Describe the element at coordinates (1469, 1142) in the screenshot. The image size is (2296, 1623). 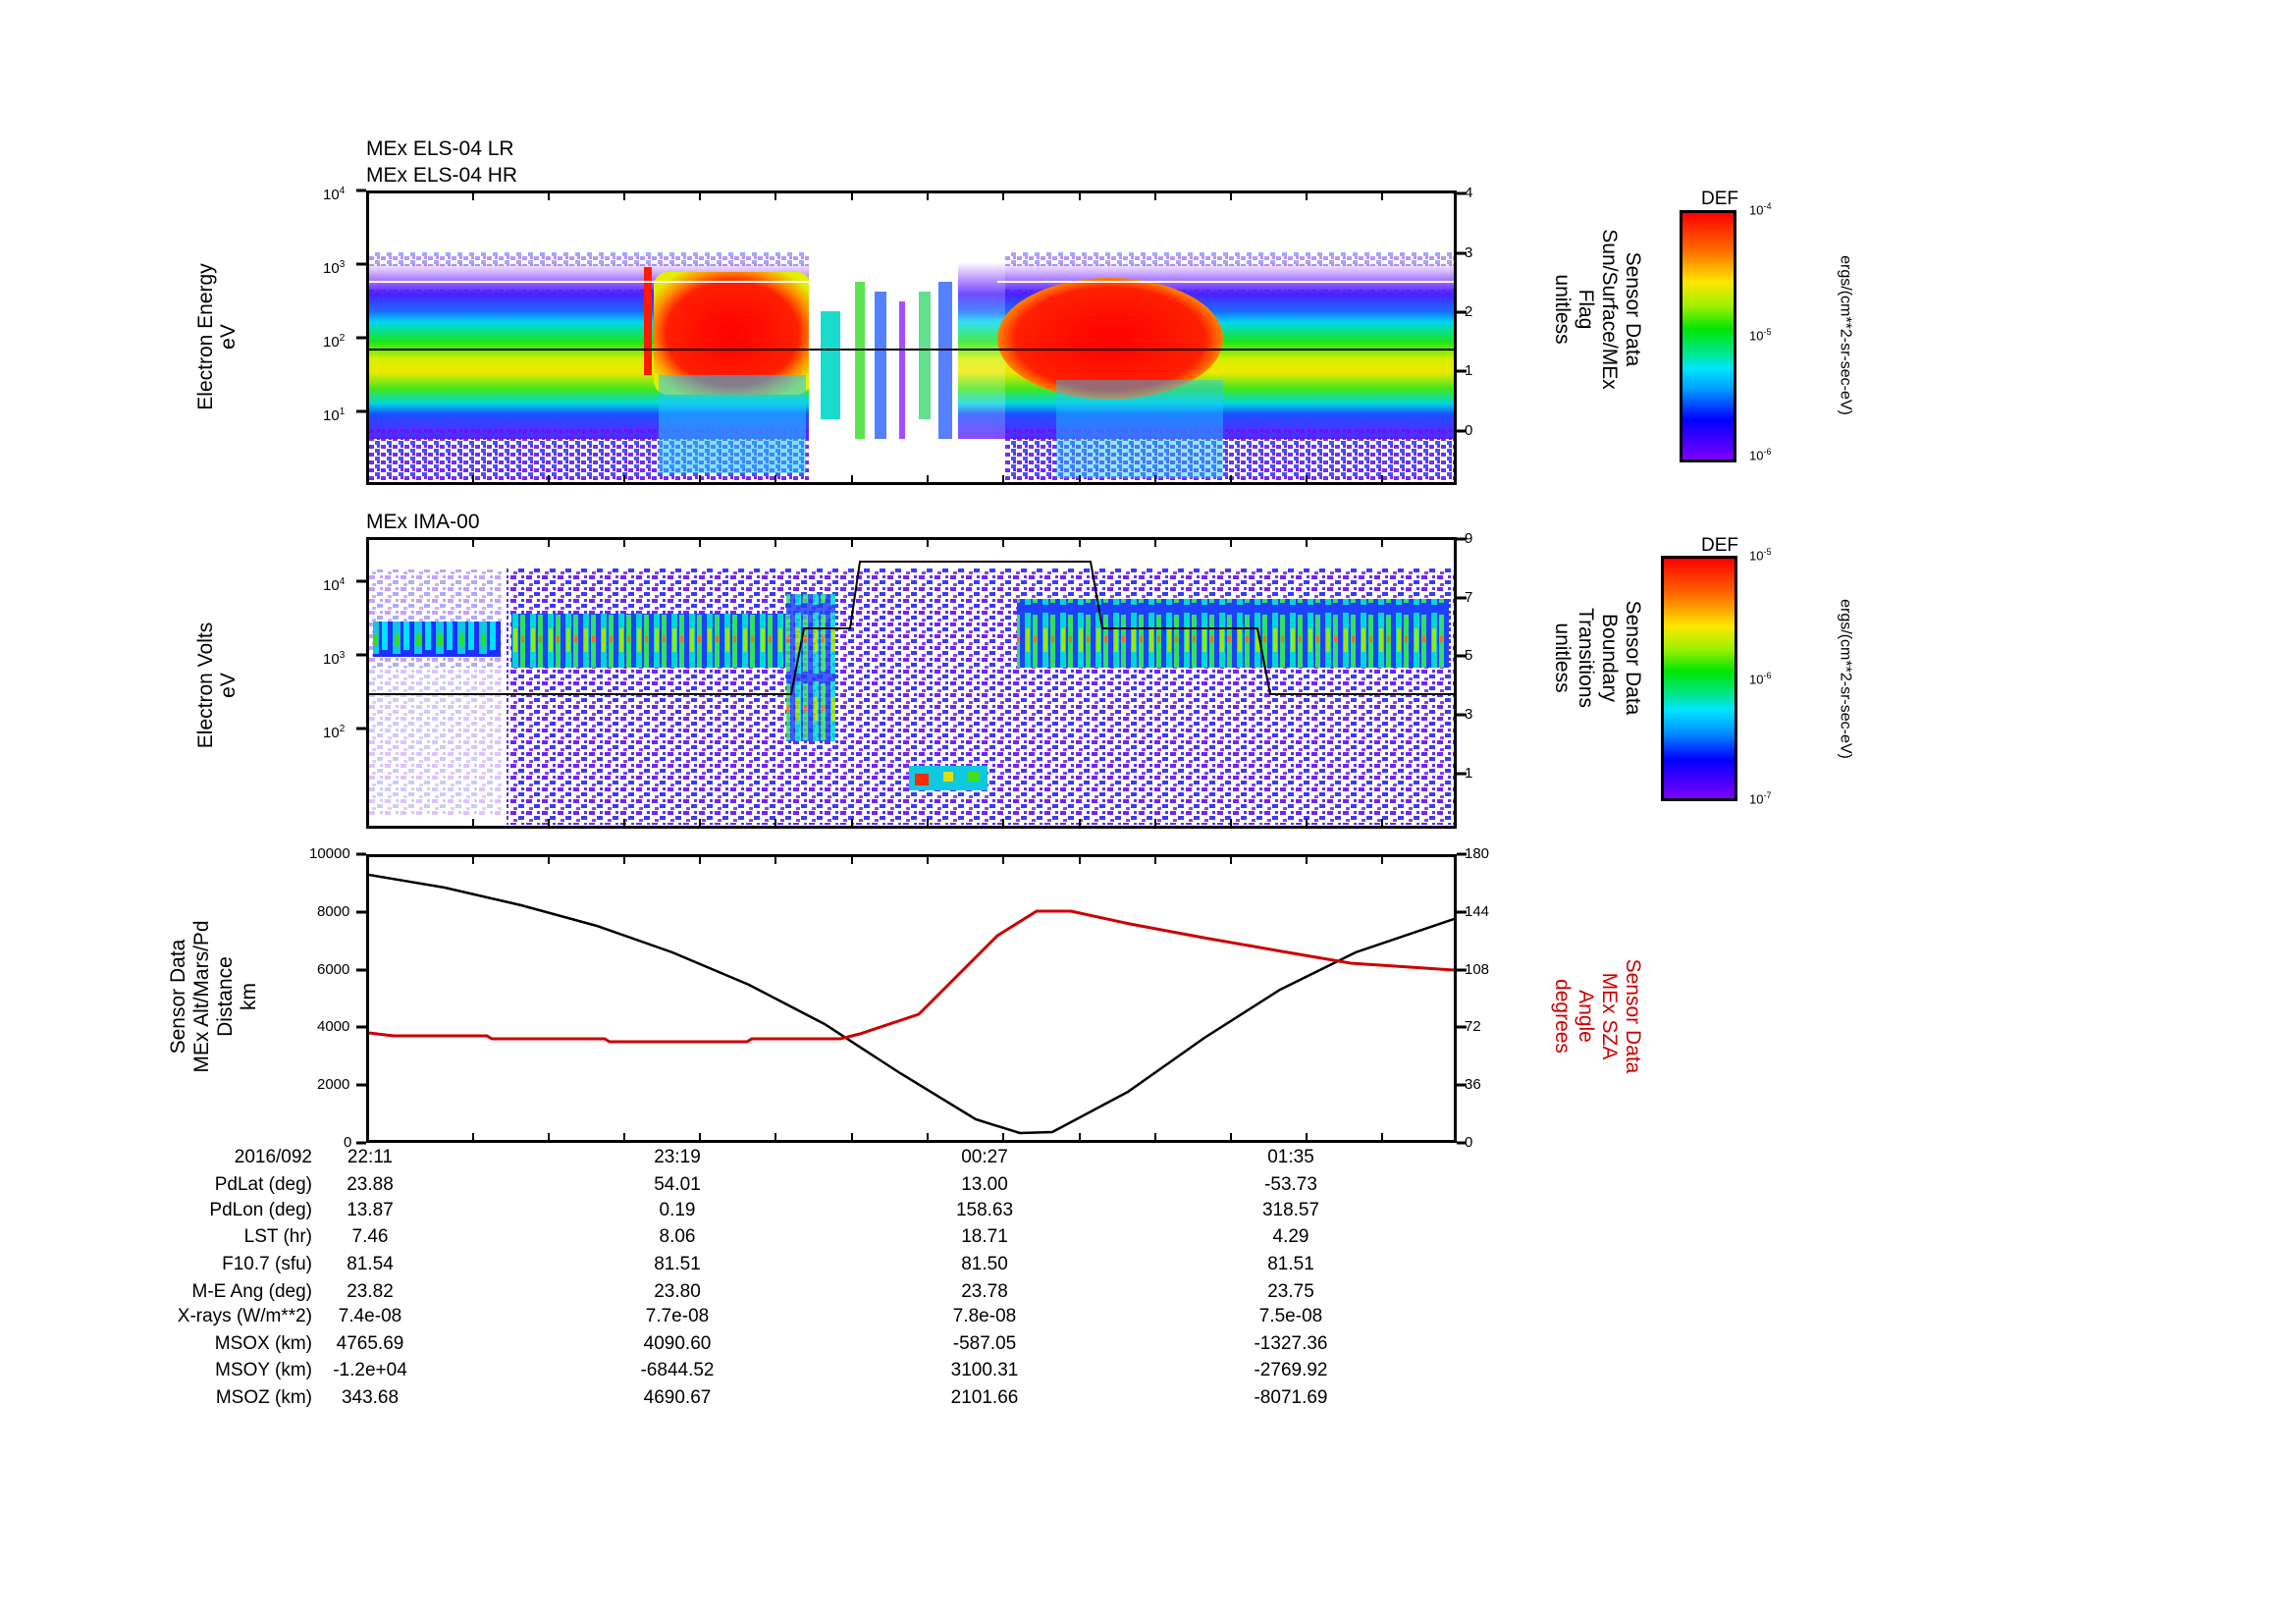
I see `orbit-y2tick-0: 0` at that location.